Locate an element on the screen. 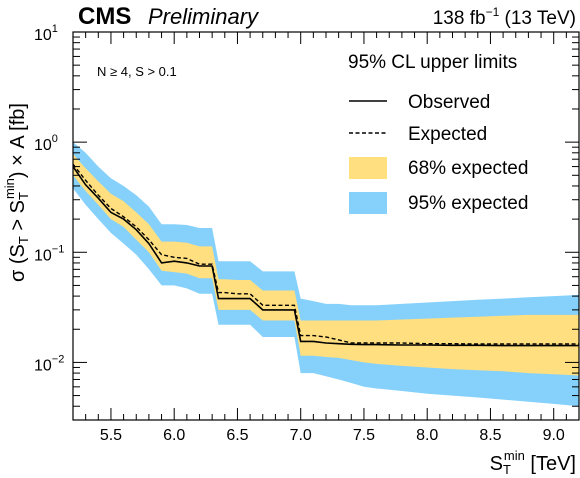 The image size is (580, 478). experiment-label: CMS is located at coordinates (104, 16).